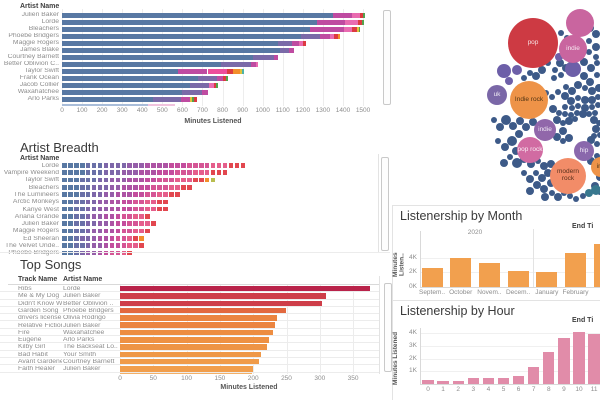 The width and height of the screenshot is (600, 400). Describe the element at coordinates (32, 347) in the screenshot. I see `track-name-cell: Kilby Girl` at that location.